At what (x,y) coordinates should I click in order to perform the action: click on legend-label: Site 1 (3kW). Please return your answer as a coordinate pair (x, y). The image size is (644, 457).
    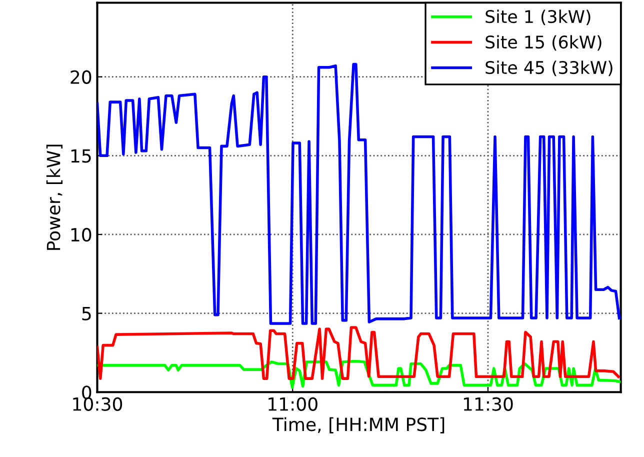
    Looking at the image, I should click on (538, 18).